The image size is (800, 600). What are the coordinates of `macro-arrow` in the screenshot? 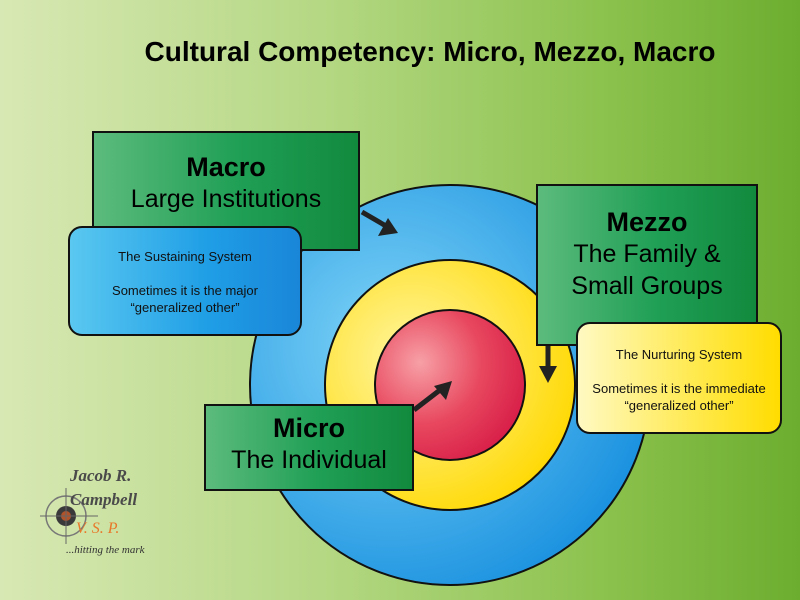 It's located at (379, 222).